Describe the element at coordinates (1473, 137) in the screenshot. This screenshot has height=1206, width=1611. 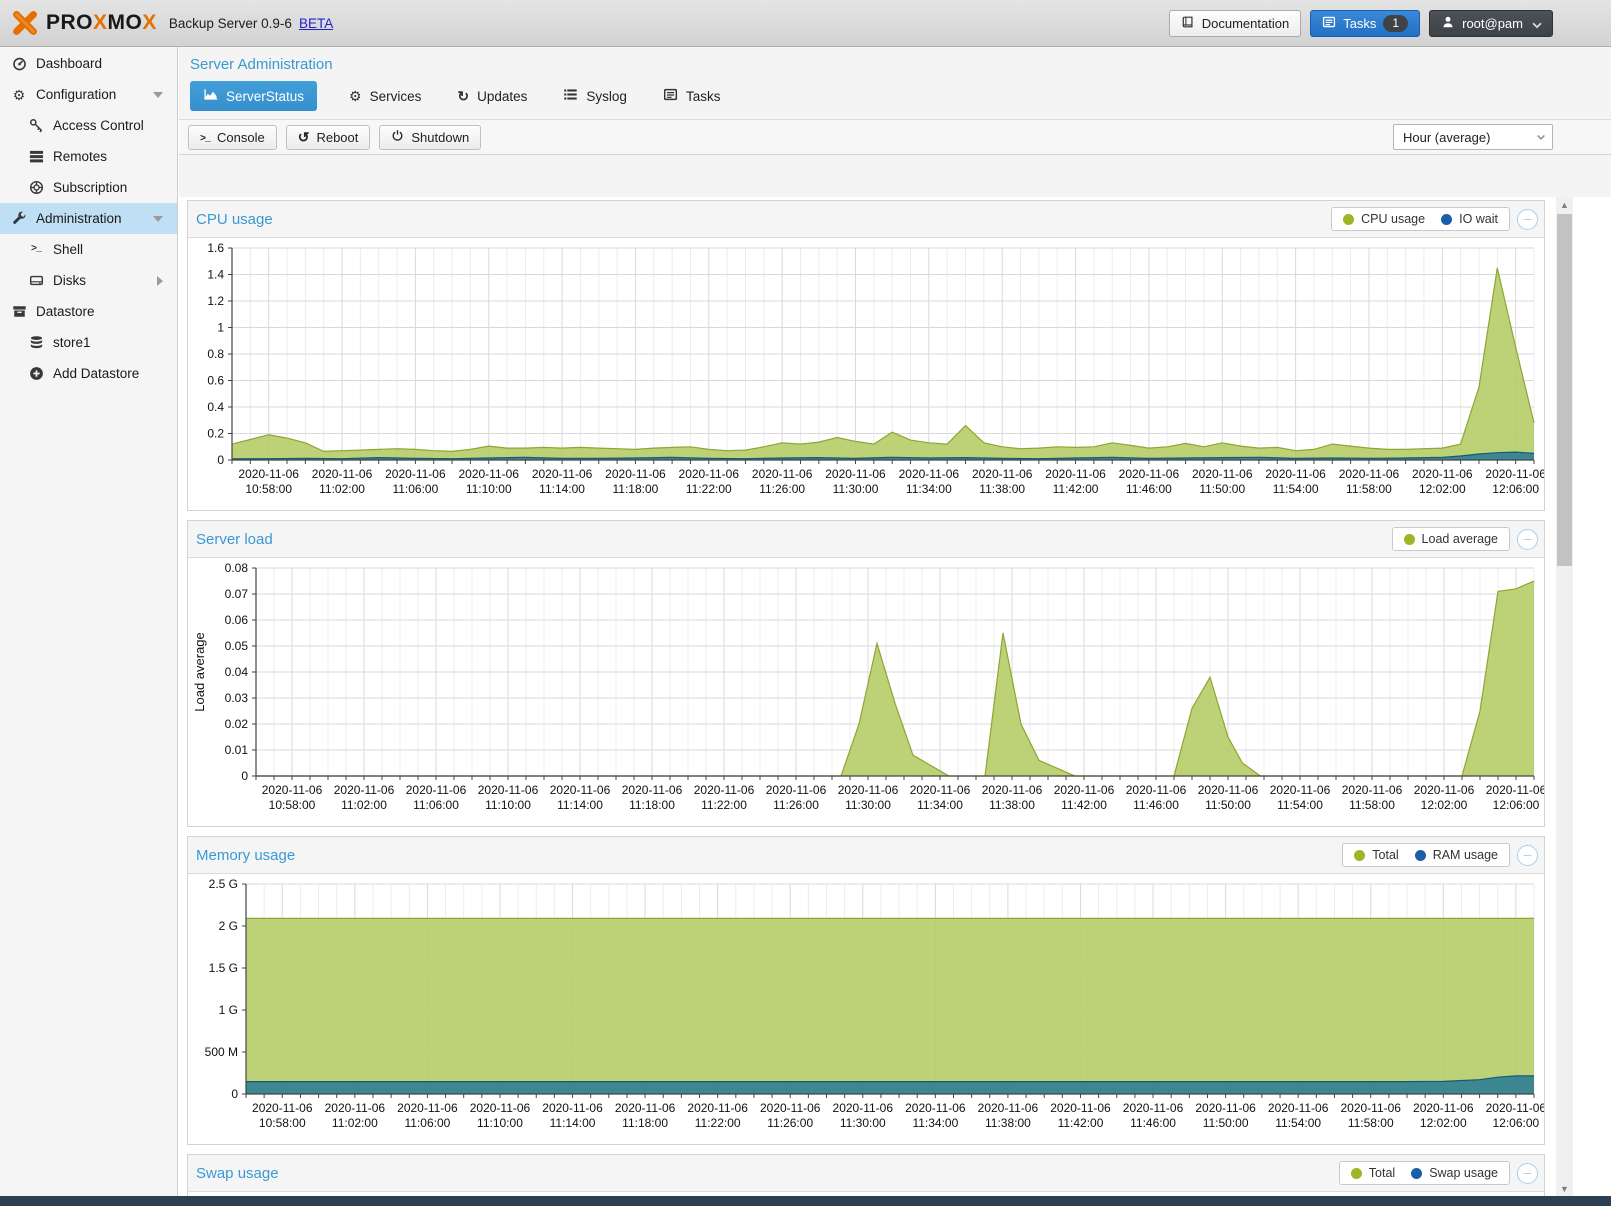
I see `time-range-select: Hour (average)` at that location.